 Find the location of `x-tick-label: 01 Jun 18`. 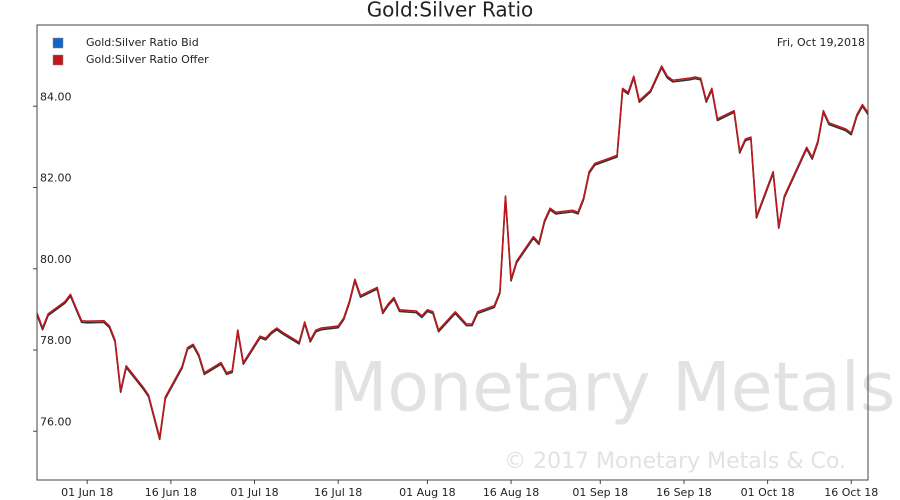

x-tick-label: 01 Jun 18 is located at coordinates (87, 492).